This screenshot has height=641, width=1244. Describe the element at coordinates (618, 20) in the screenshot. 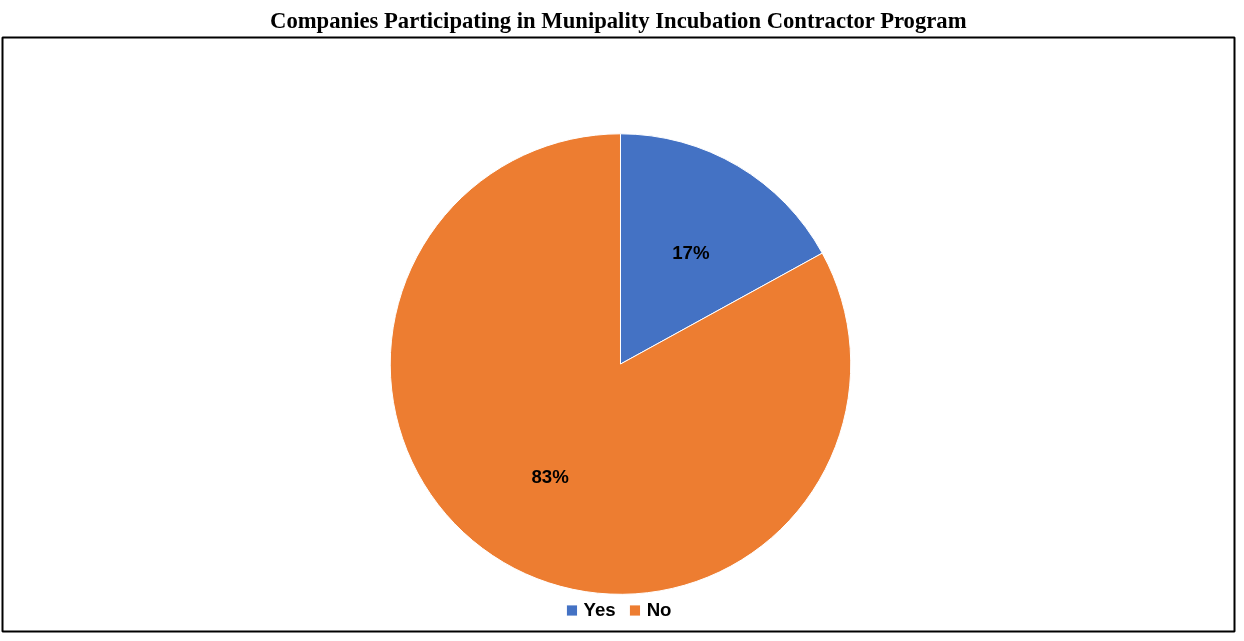

I see `chart-title: Companies Participating in Munipality Incubation Contractor Program` at that location.